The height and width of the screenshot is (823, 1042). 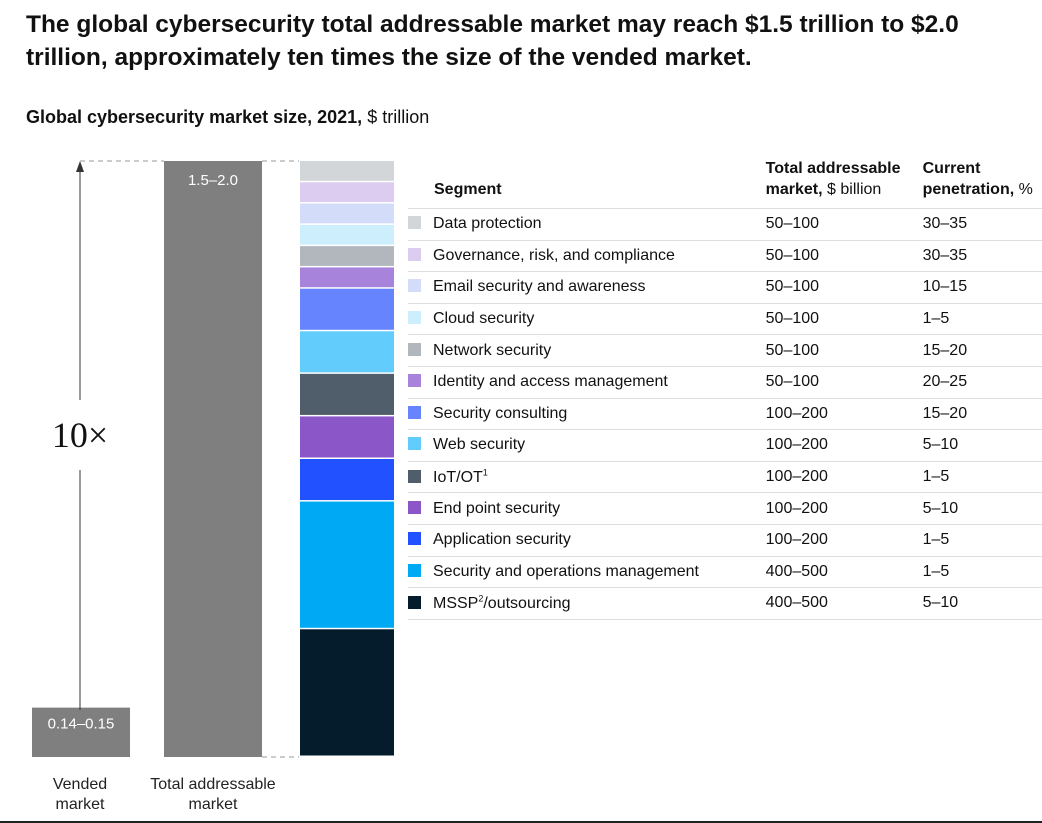 What do you see at coordinates (587, 508) in the screenshot?
I see `segment-name-cell: End point security` at bounding box center [587, 508].